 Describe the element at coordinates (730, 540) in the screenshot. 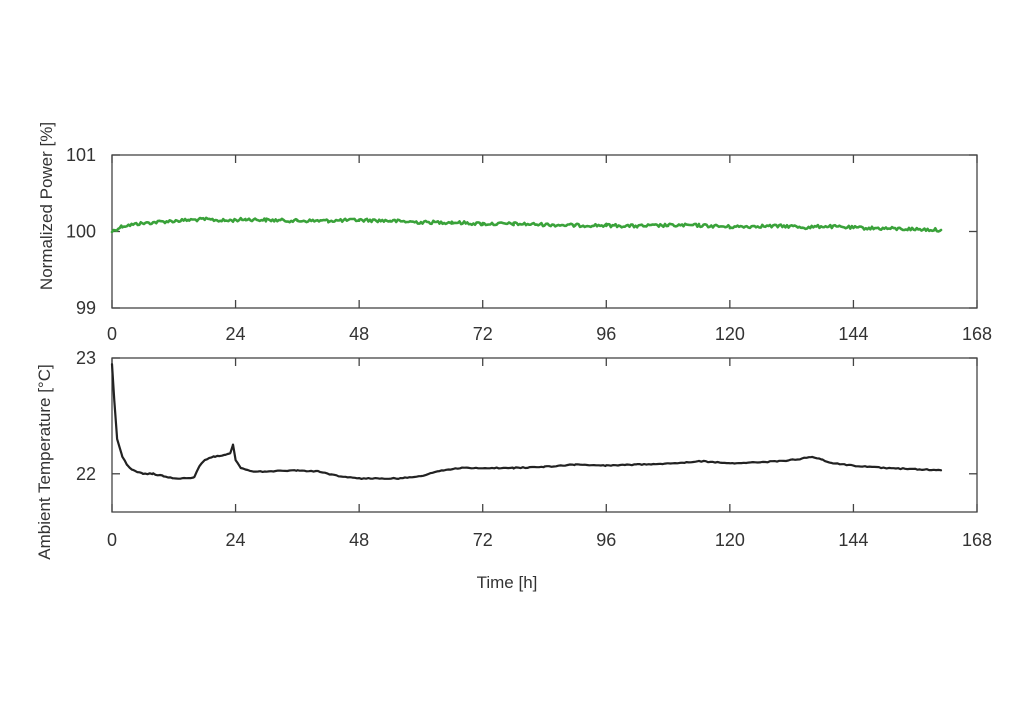

I see `temperature-x-tick-label: 120` at that location.